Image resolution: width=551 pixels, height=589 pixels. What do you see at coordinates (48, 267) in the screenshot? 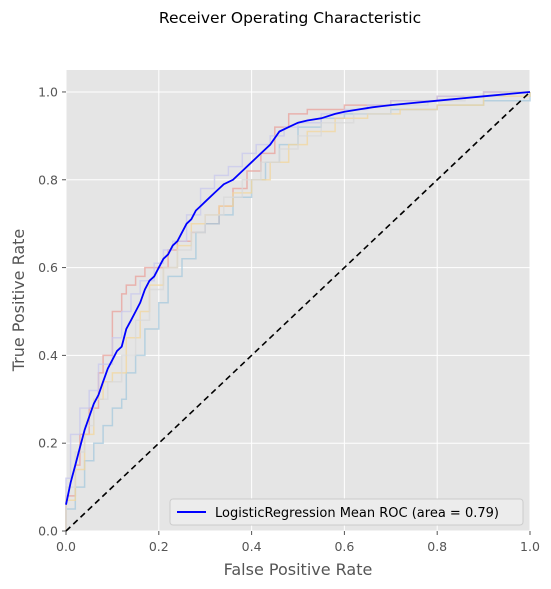
I see `y-tick-label: 0.6` at bounding box center [48, 267].